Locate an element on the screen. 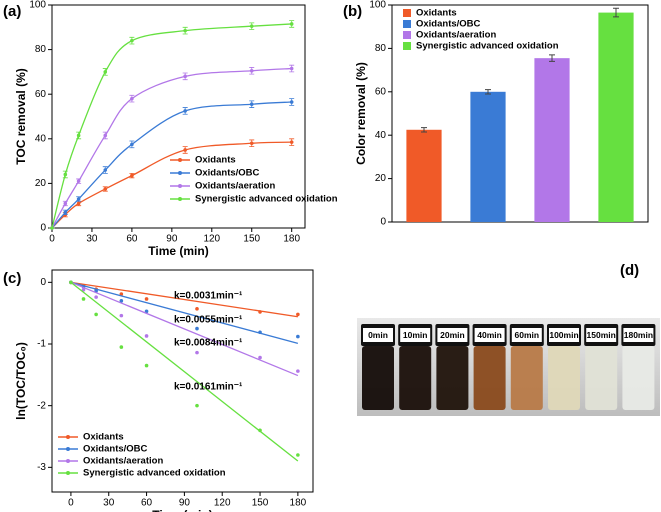  vial-label: 150min is located at coordinates (601, 335).